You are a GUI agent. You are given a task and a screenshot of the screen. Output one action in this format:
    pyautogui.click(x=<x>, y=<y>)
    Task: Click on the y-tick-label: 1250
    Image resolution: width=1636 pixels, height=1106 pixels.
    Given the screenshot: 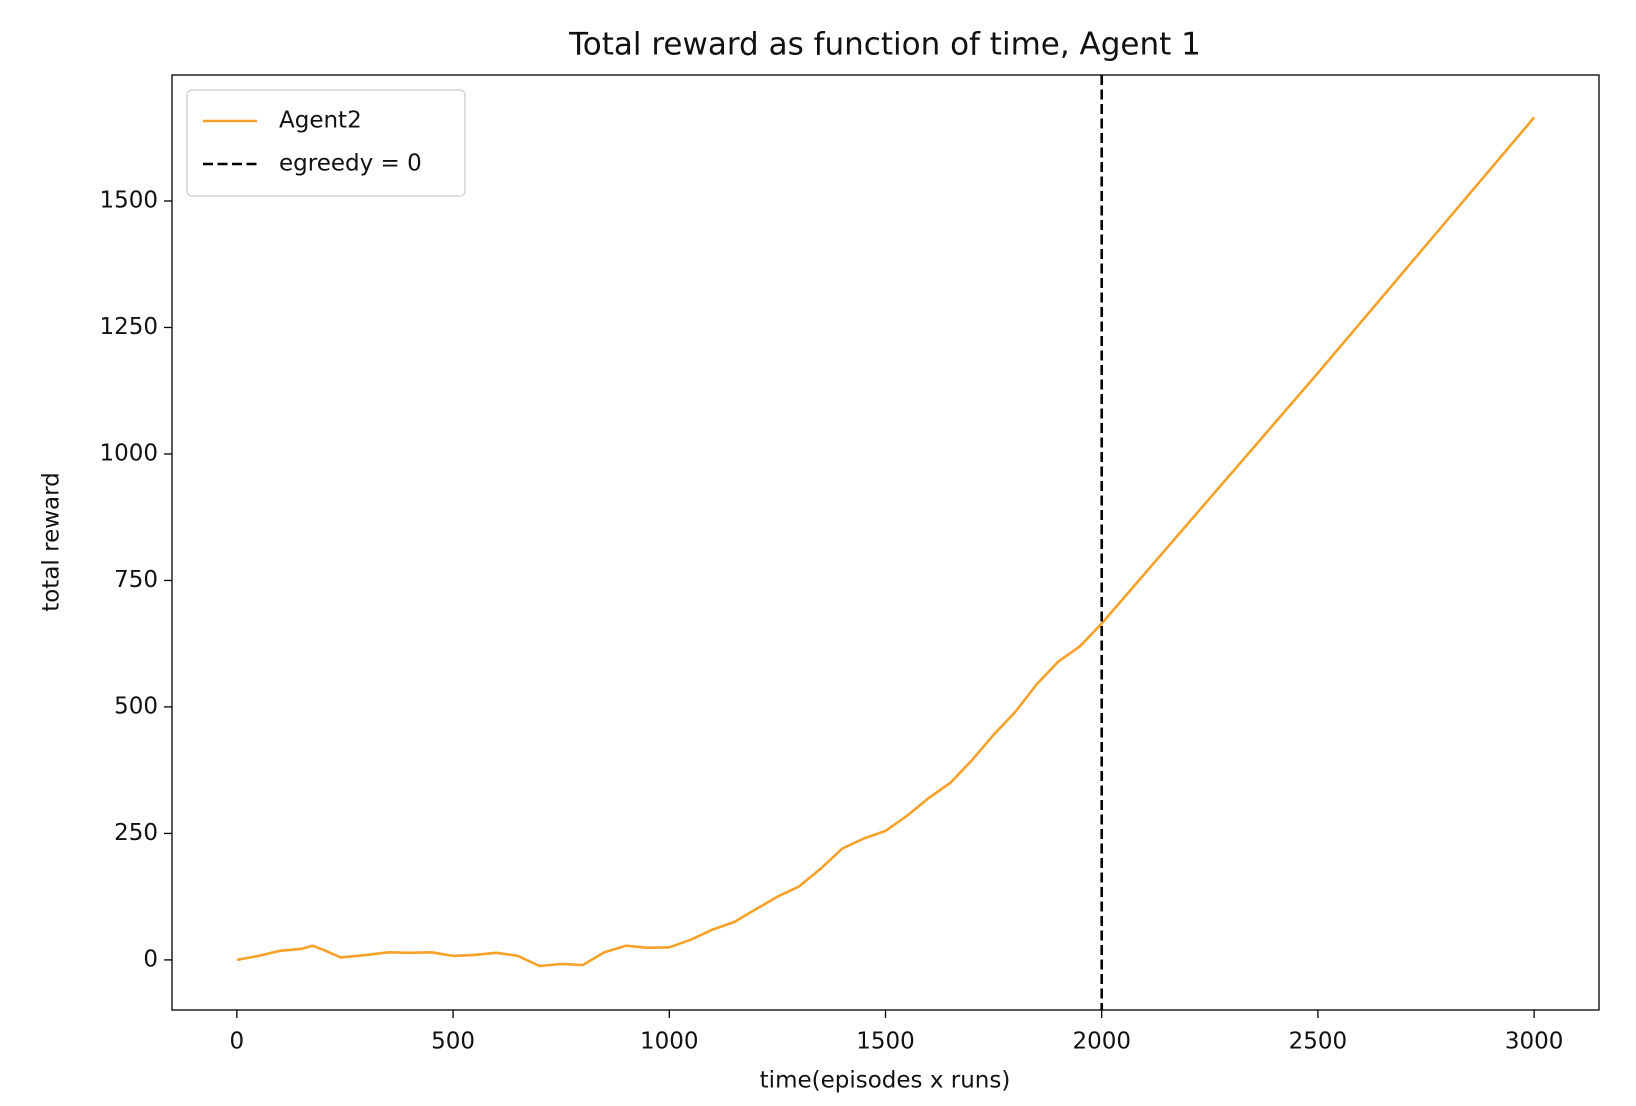 What is the action you would take?
    pyautogui.click(x=128, y=327)
    